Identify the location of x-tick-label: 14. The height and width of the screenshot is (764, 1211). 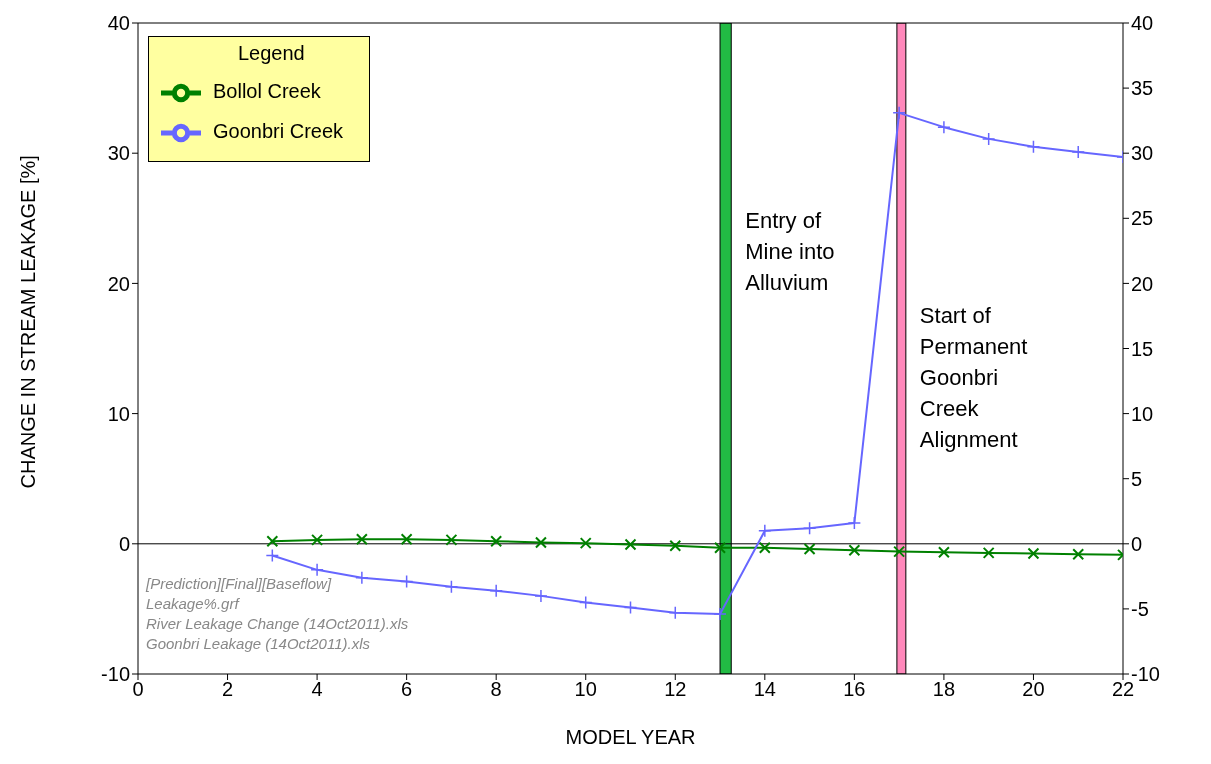
(764, 689).